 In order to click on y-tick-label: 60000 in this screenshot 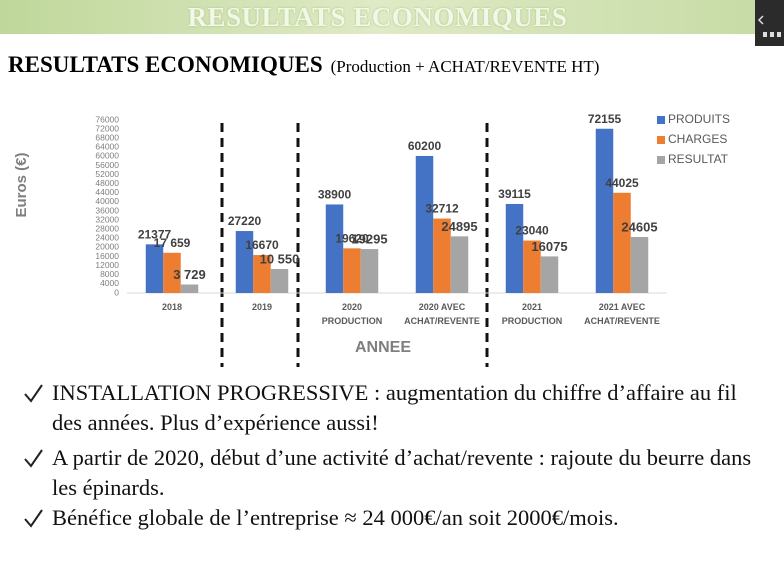, I will do `click(107, 156)`.